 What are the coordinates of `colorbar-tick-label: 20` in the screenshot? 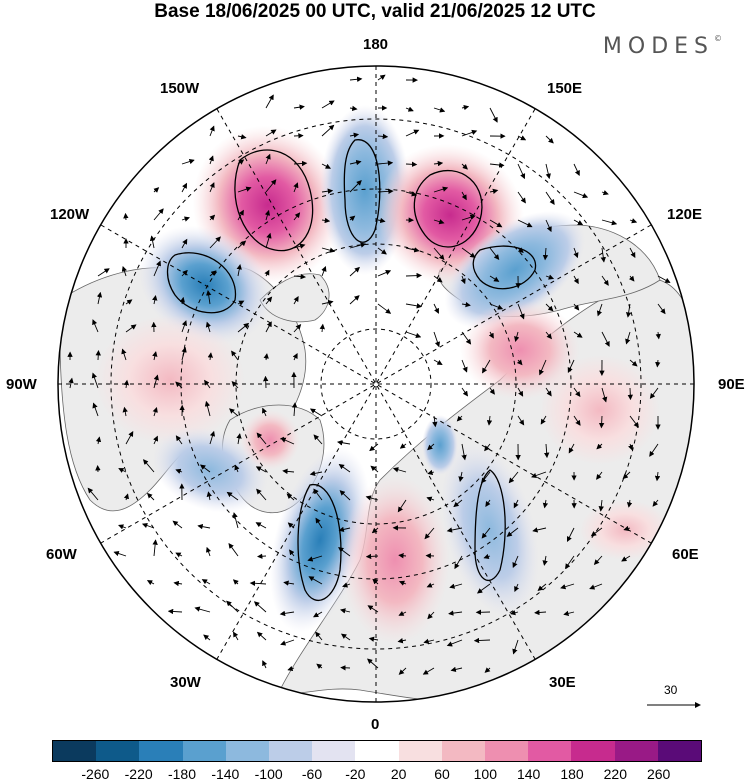 It's located at (398, 774).